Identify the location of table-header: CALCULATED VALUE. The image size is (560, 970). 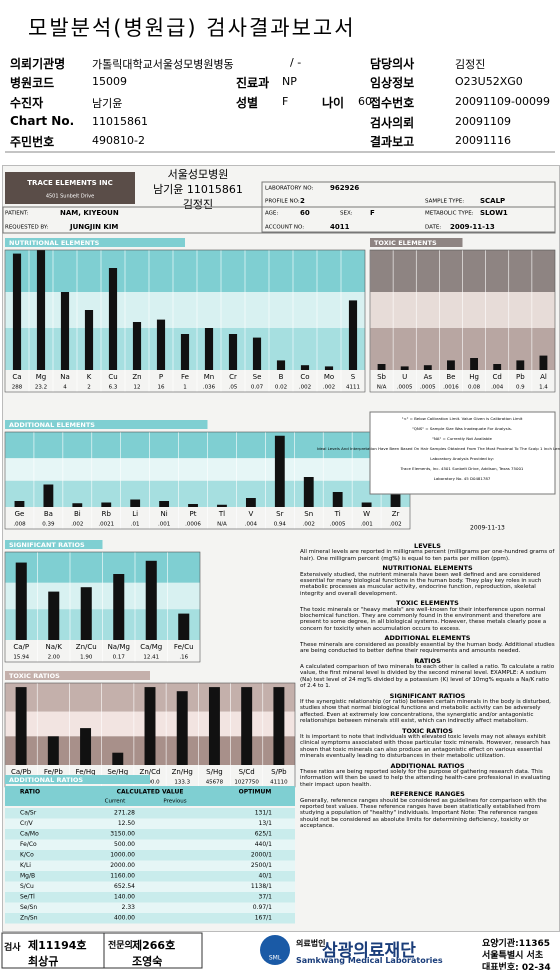
(150, 792).